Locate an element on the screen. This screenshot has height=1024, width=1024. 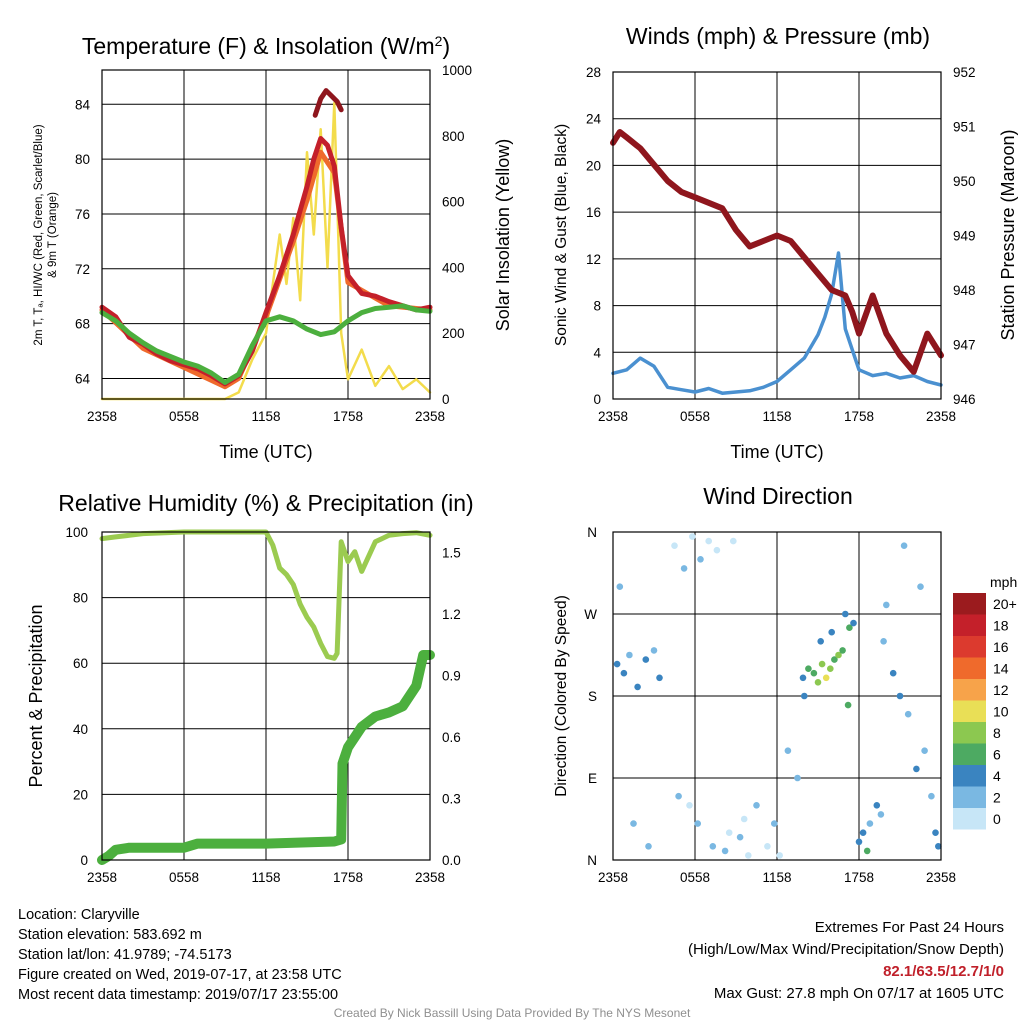
y-tick-label: 0 is located at coordinates (597, 399).